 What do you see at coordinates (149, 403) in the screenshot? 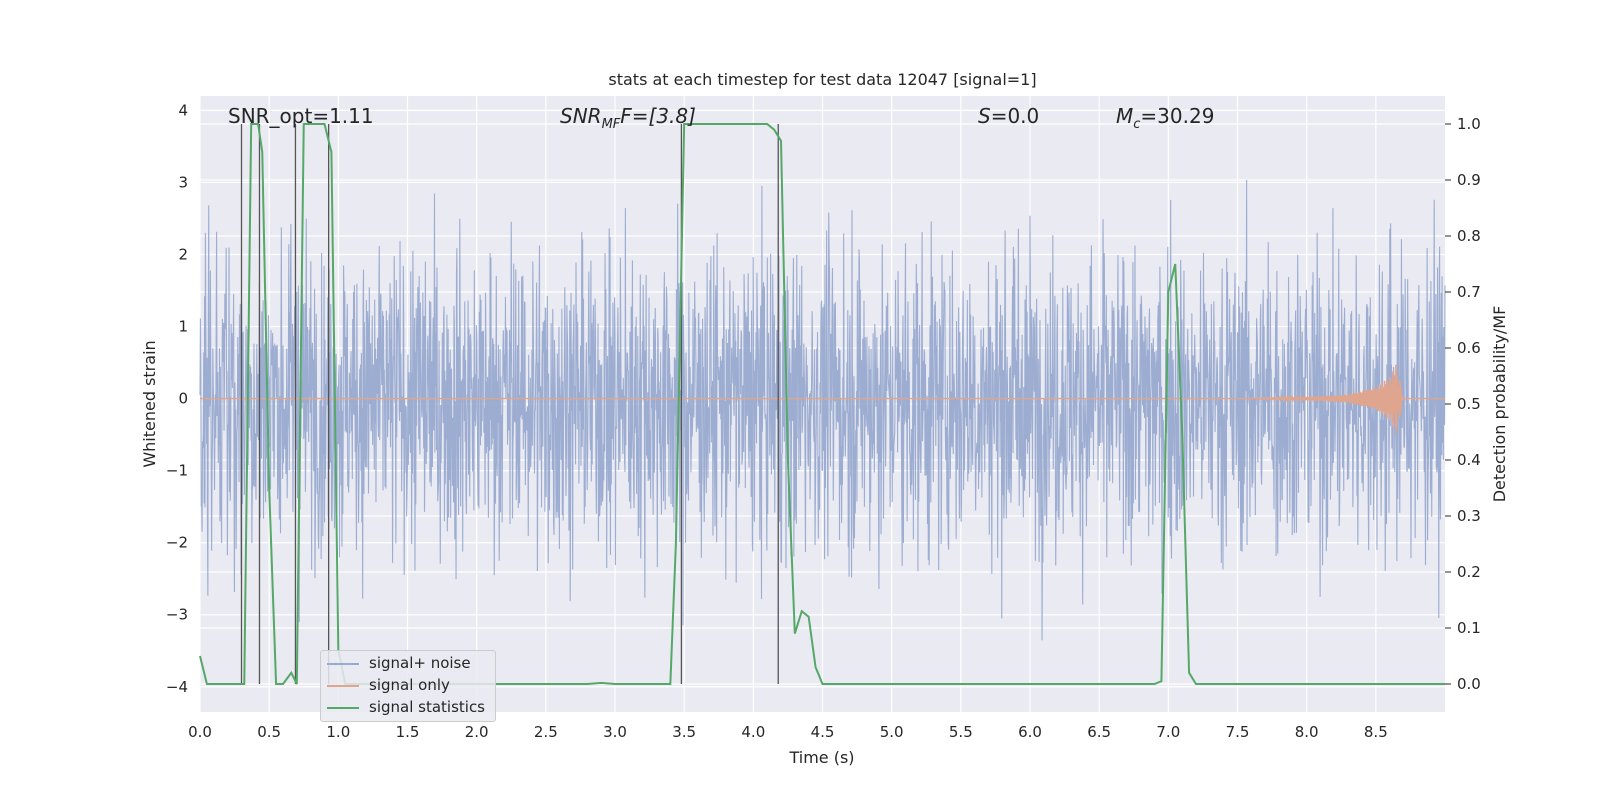
I see `y-axis-label: Whitened strain` at bounding box center [149, 403].